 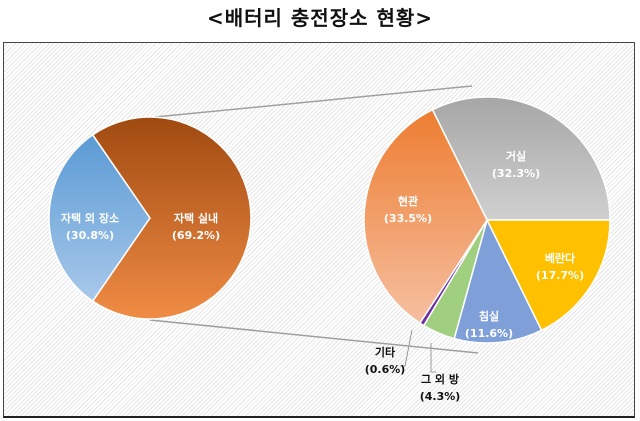 I want to click on slice-label: 현관, so click(x=408, y=201).